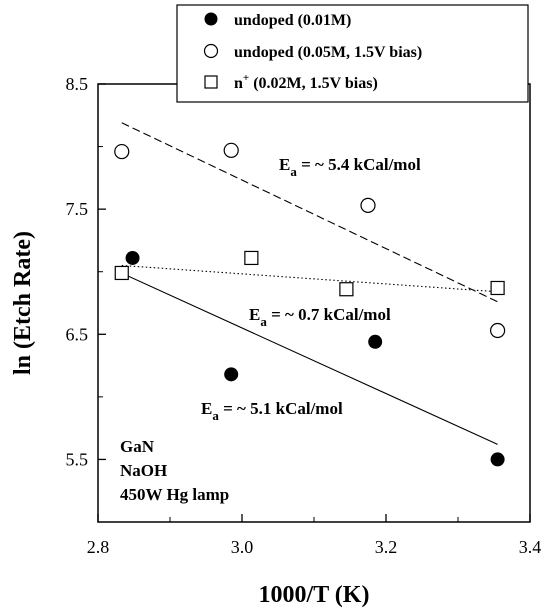 The height and width of the screenshot is (614, 545). Describe the element at coordinates (350, 167) in the screenshot. I see `annotation-ea-5-4: Ea = ~ 5.4 kCal/mol` at that location.